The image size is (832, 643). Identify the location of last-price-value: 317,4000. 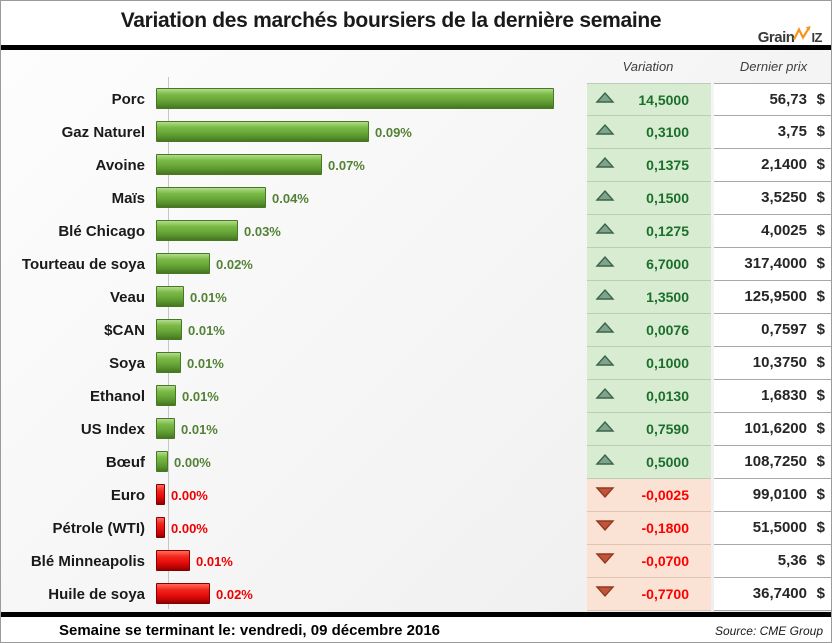
(775, 263).